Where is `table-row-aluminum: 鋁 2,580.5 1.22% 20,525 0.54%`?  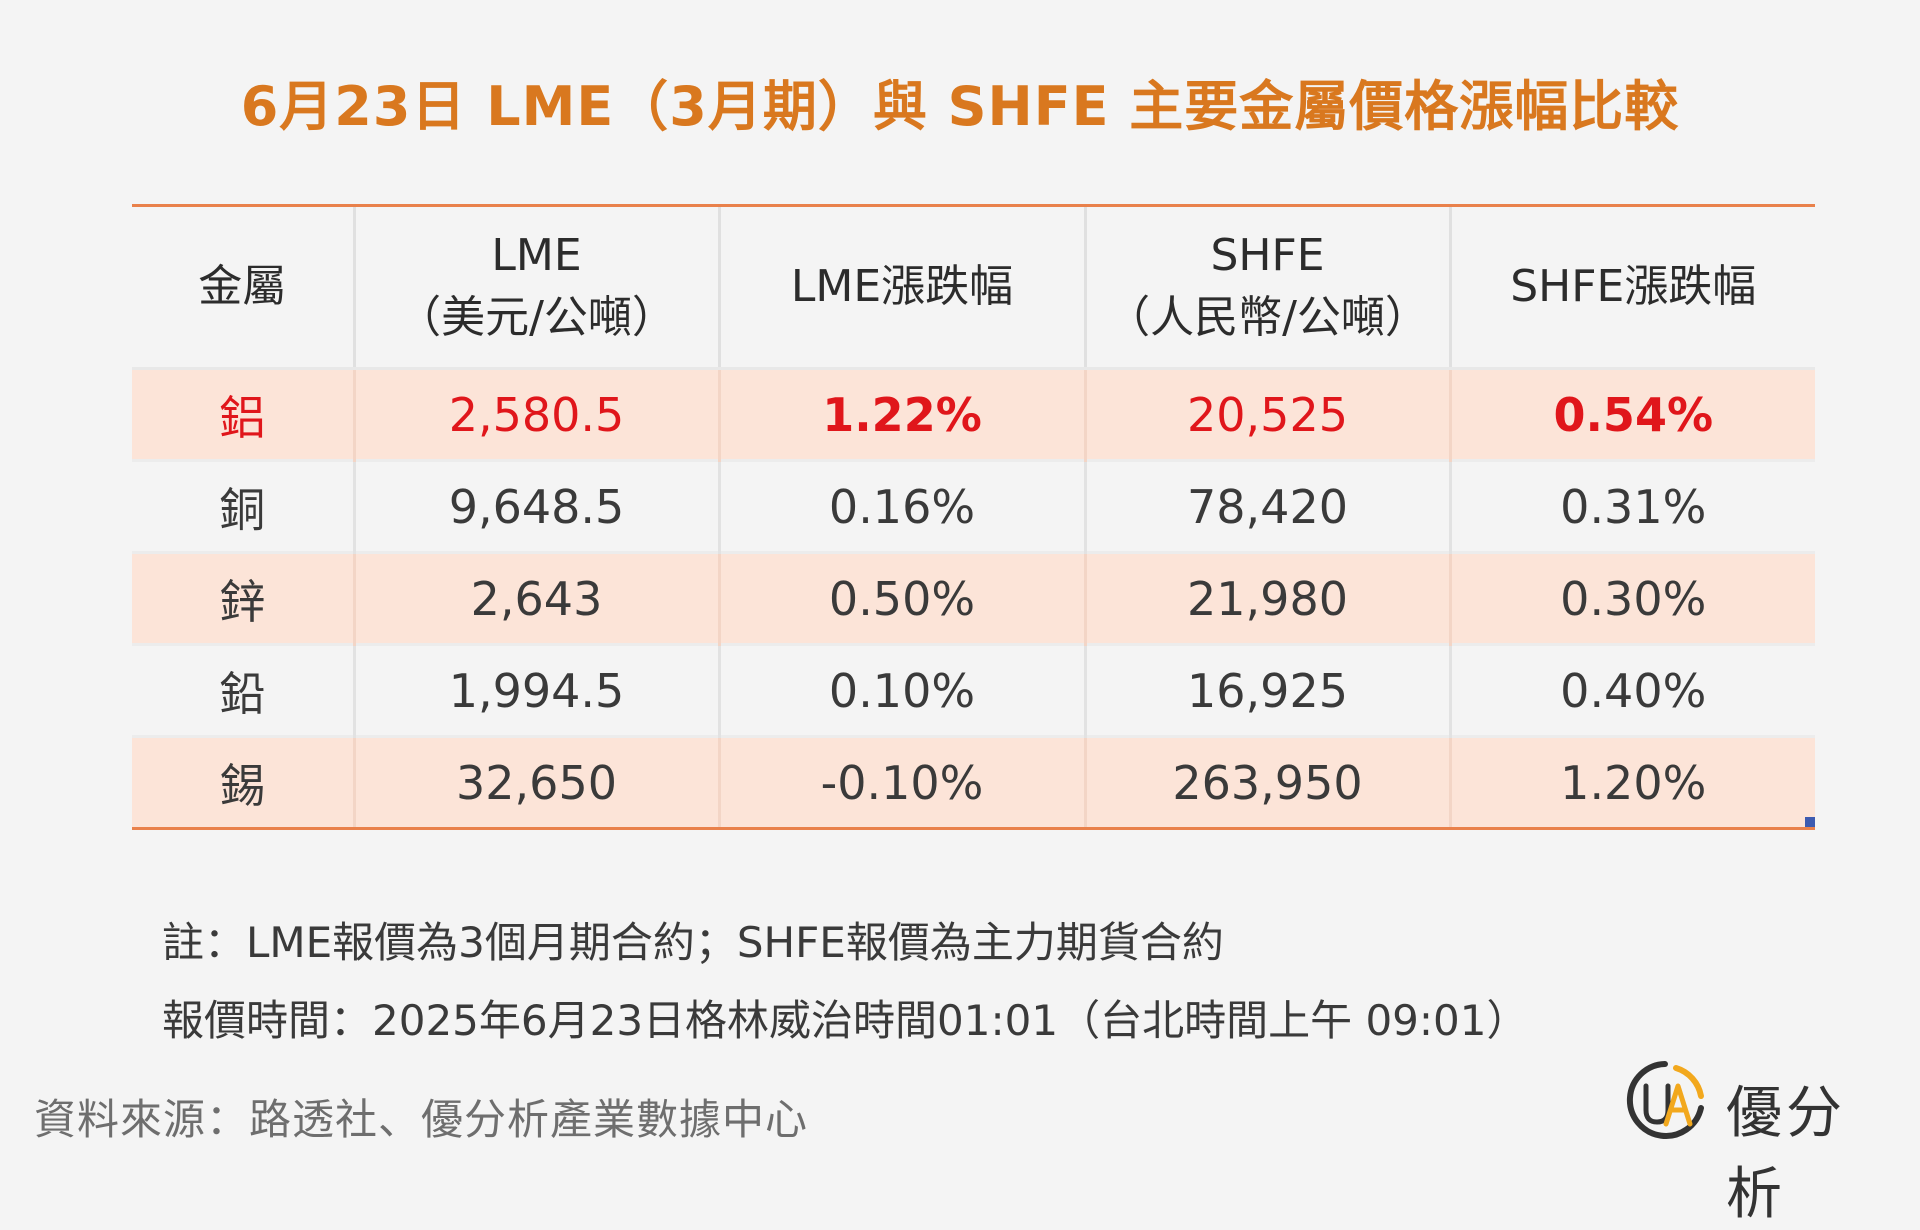
table-row-aluminum: 鋁 2,580.5 1.22% 20,525 0.54% is located at coordinates (973, 414).